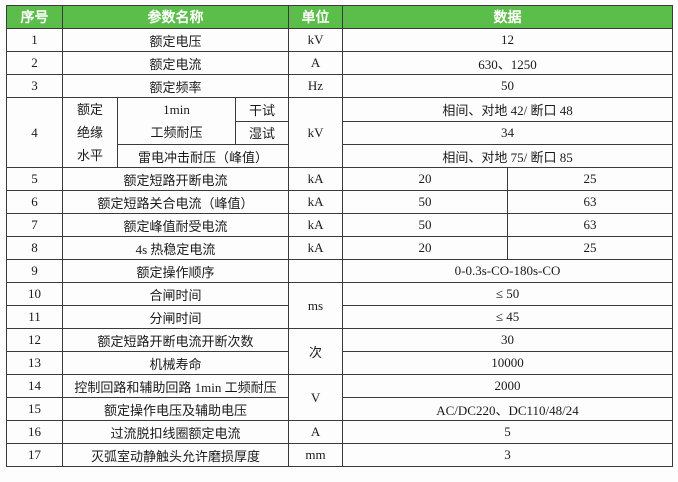  I want to click on cell-data: ≤ 50, so click(508, 294).